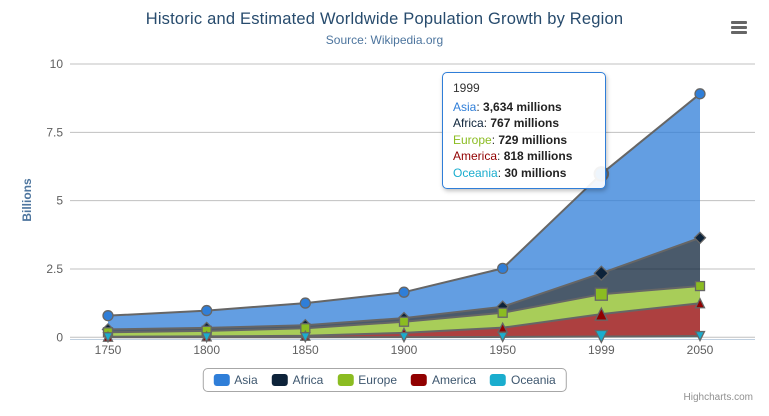 The height and width of the screenshot is (416, 769). Describe the element at coordinates (404, 292) in the screenshot. I see `marker-asia-1900` at that location.